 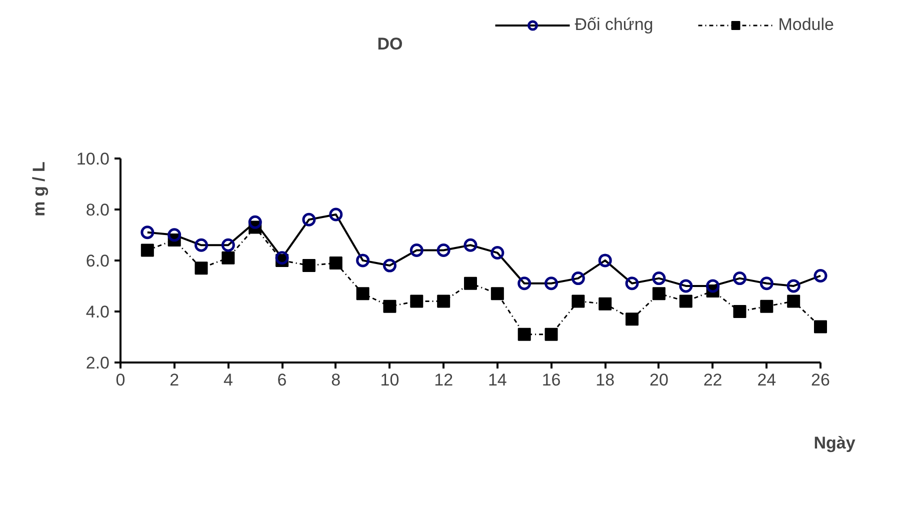 I want to click on x-tick-label: 6, so click(x=282, y=380).